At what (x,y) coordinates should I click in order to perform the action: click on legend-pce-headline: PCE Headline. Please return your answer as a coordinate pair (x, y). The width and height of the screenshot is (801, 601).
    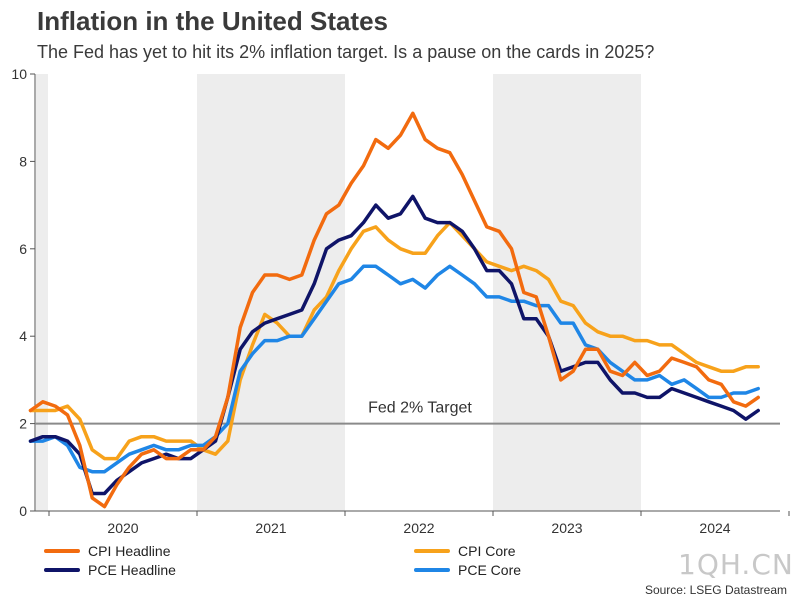
    Looking at the image, I should click on (110, 570).